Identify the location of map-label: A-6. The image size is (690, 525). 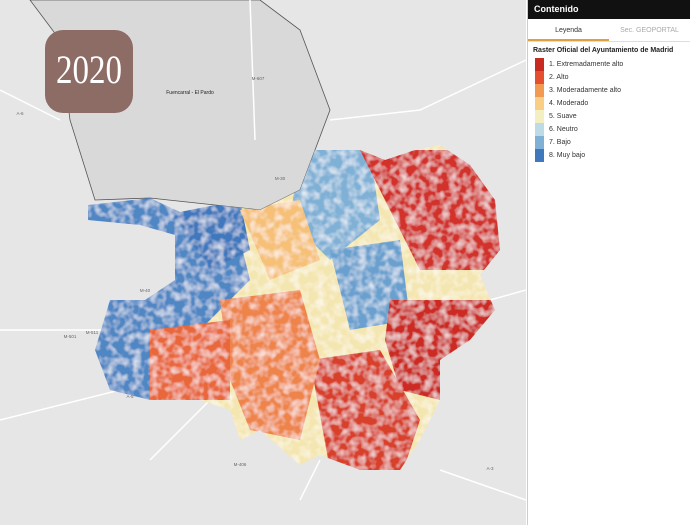
(20, 113).